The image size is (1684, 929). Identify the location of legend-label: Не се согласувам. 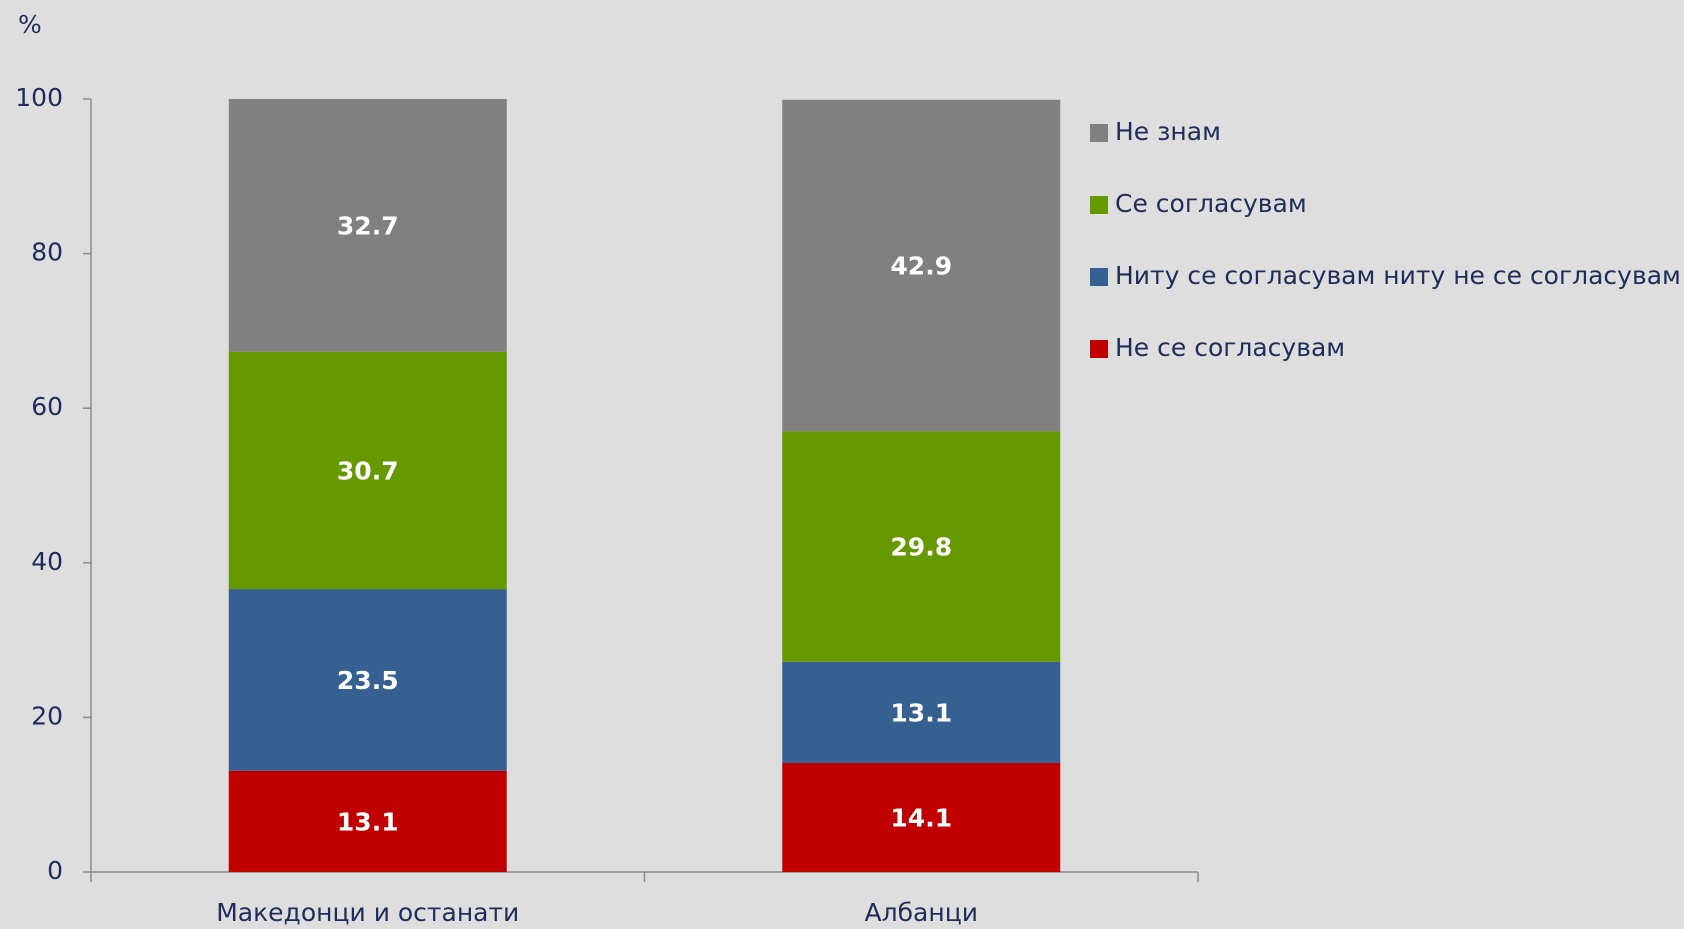
(1230, 347).